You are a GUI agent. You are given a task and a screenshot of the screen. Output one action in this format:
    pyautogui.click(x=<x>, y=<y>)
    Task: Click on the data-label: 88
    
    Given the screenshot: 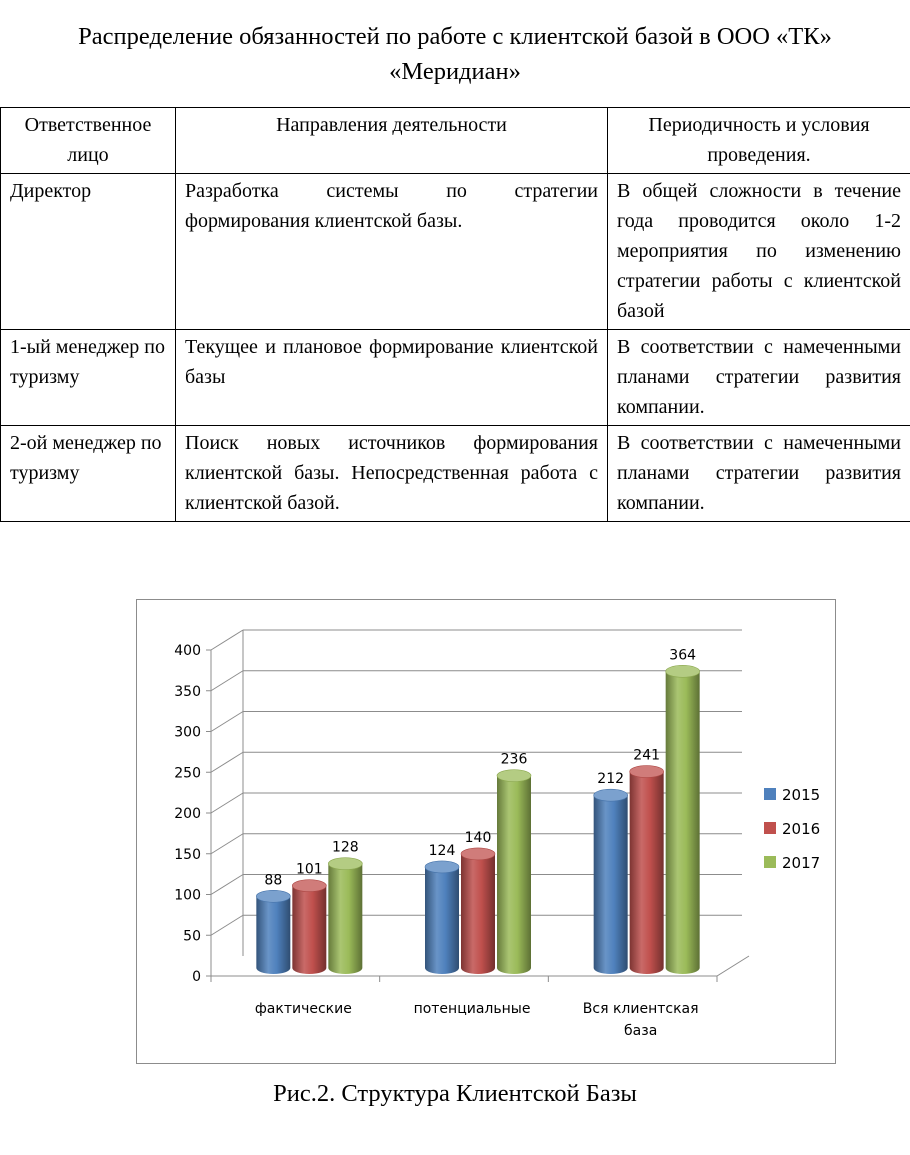 What is the action you would take?
    pyautogui.click(x=273, y=880)
    